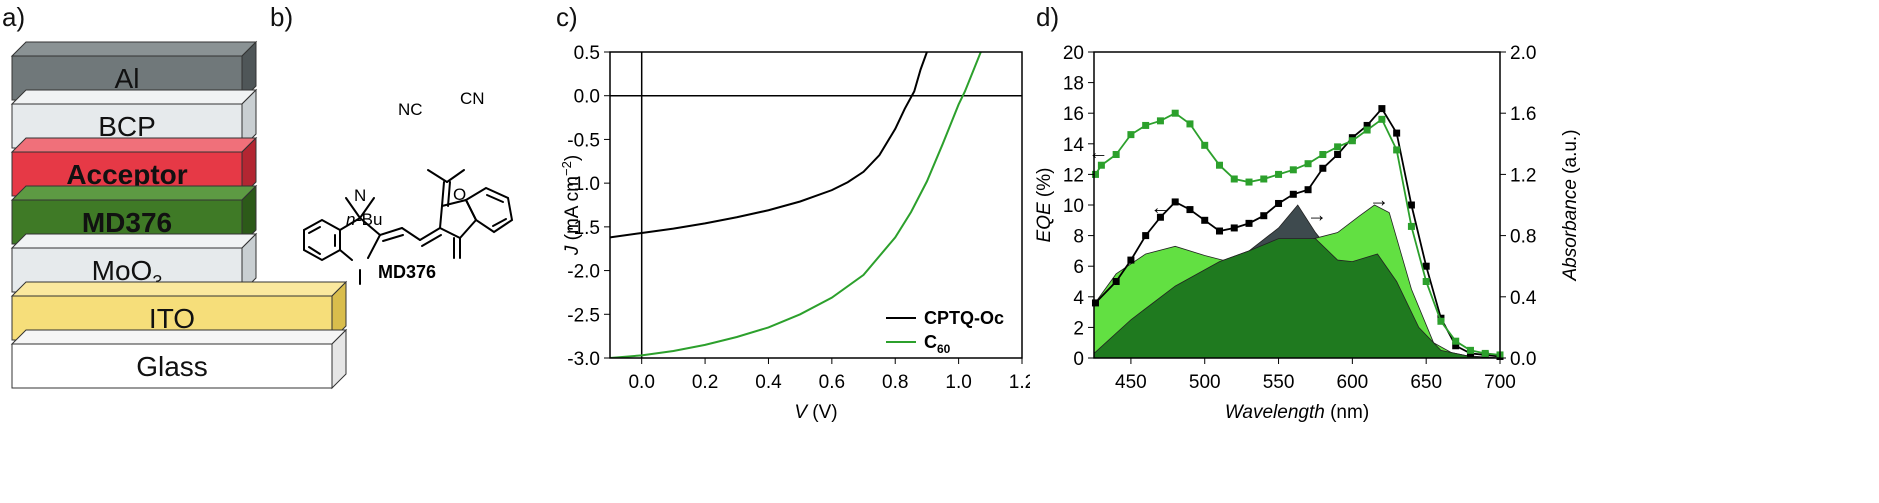 This screenshot has height=503, width=1879. What do you see at coordinates (1523, 237) in the screenshot?
I see `y2-tick-label: 0.8` at bounding box center [1523, 237].